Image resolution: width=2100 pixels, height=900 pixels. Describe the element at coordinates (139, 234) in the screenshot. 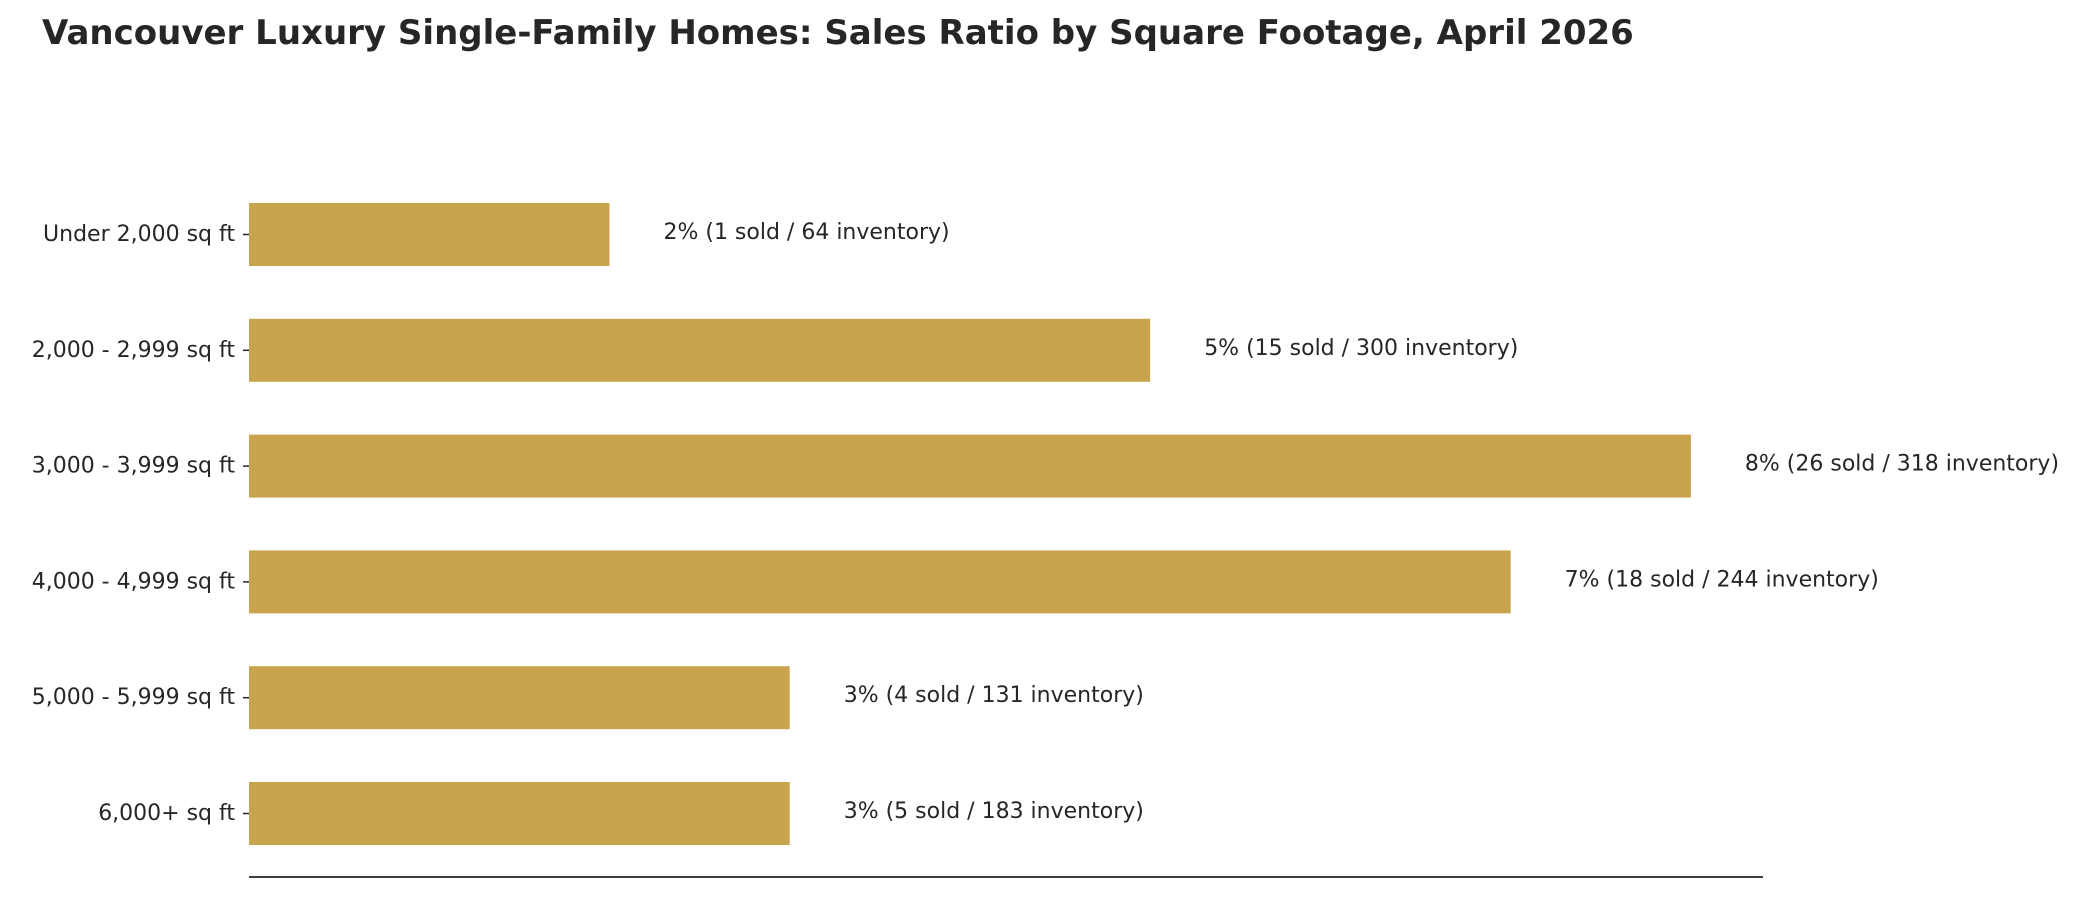

I see `y-tick-label: Under 2,000 sq ft` at that location.